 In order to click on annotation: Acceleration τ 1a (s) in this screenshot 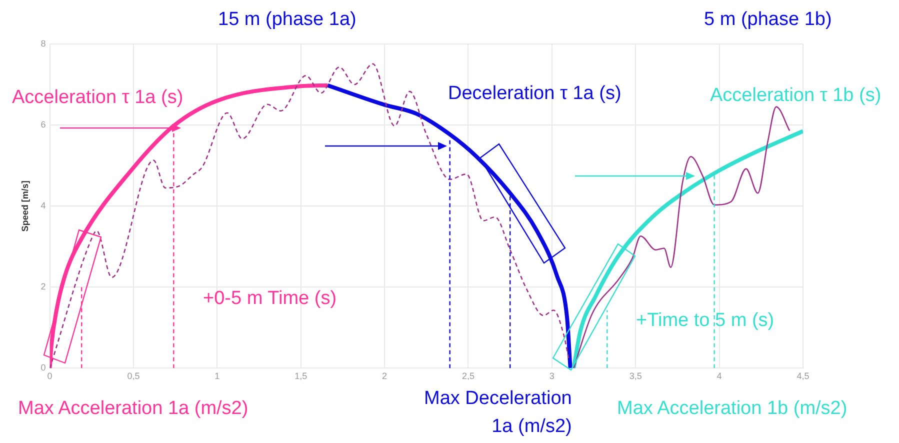, I will do `click(98, 98)`.